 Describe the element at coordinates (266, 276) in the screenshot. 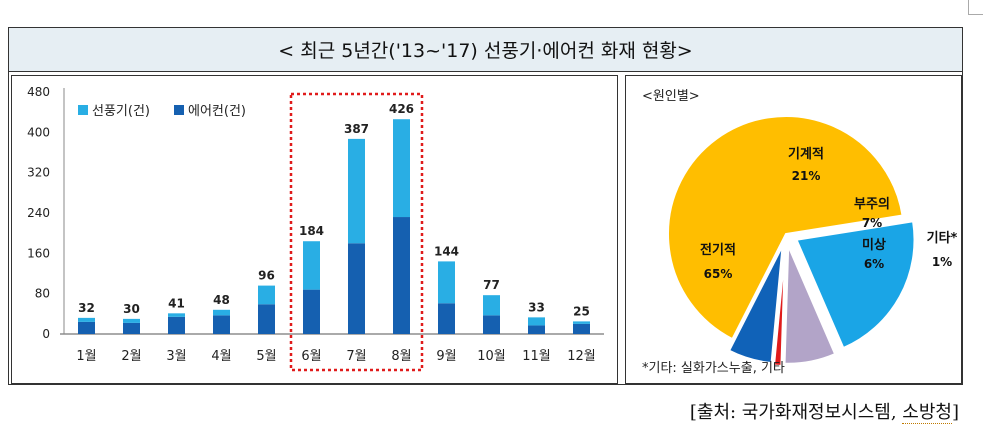

I see `bar-total-label: 96` at that location.